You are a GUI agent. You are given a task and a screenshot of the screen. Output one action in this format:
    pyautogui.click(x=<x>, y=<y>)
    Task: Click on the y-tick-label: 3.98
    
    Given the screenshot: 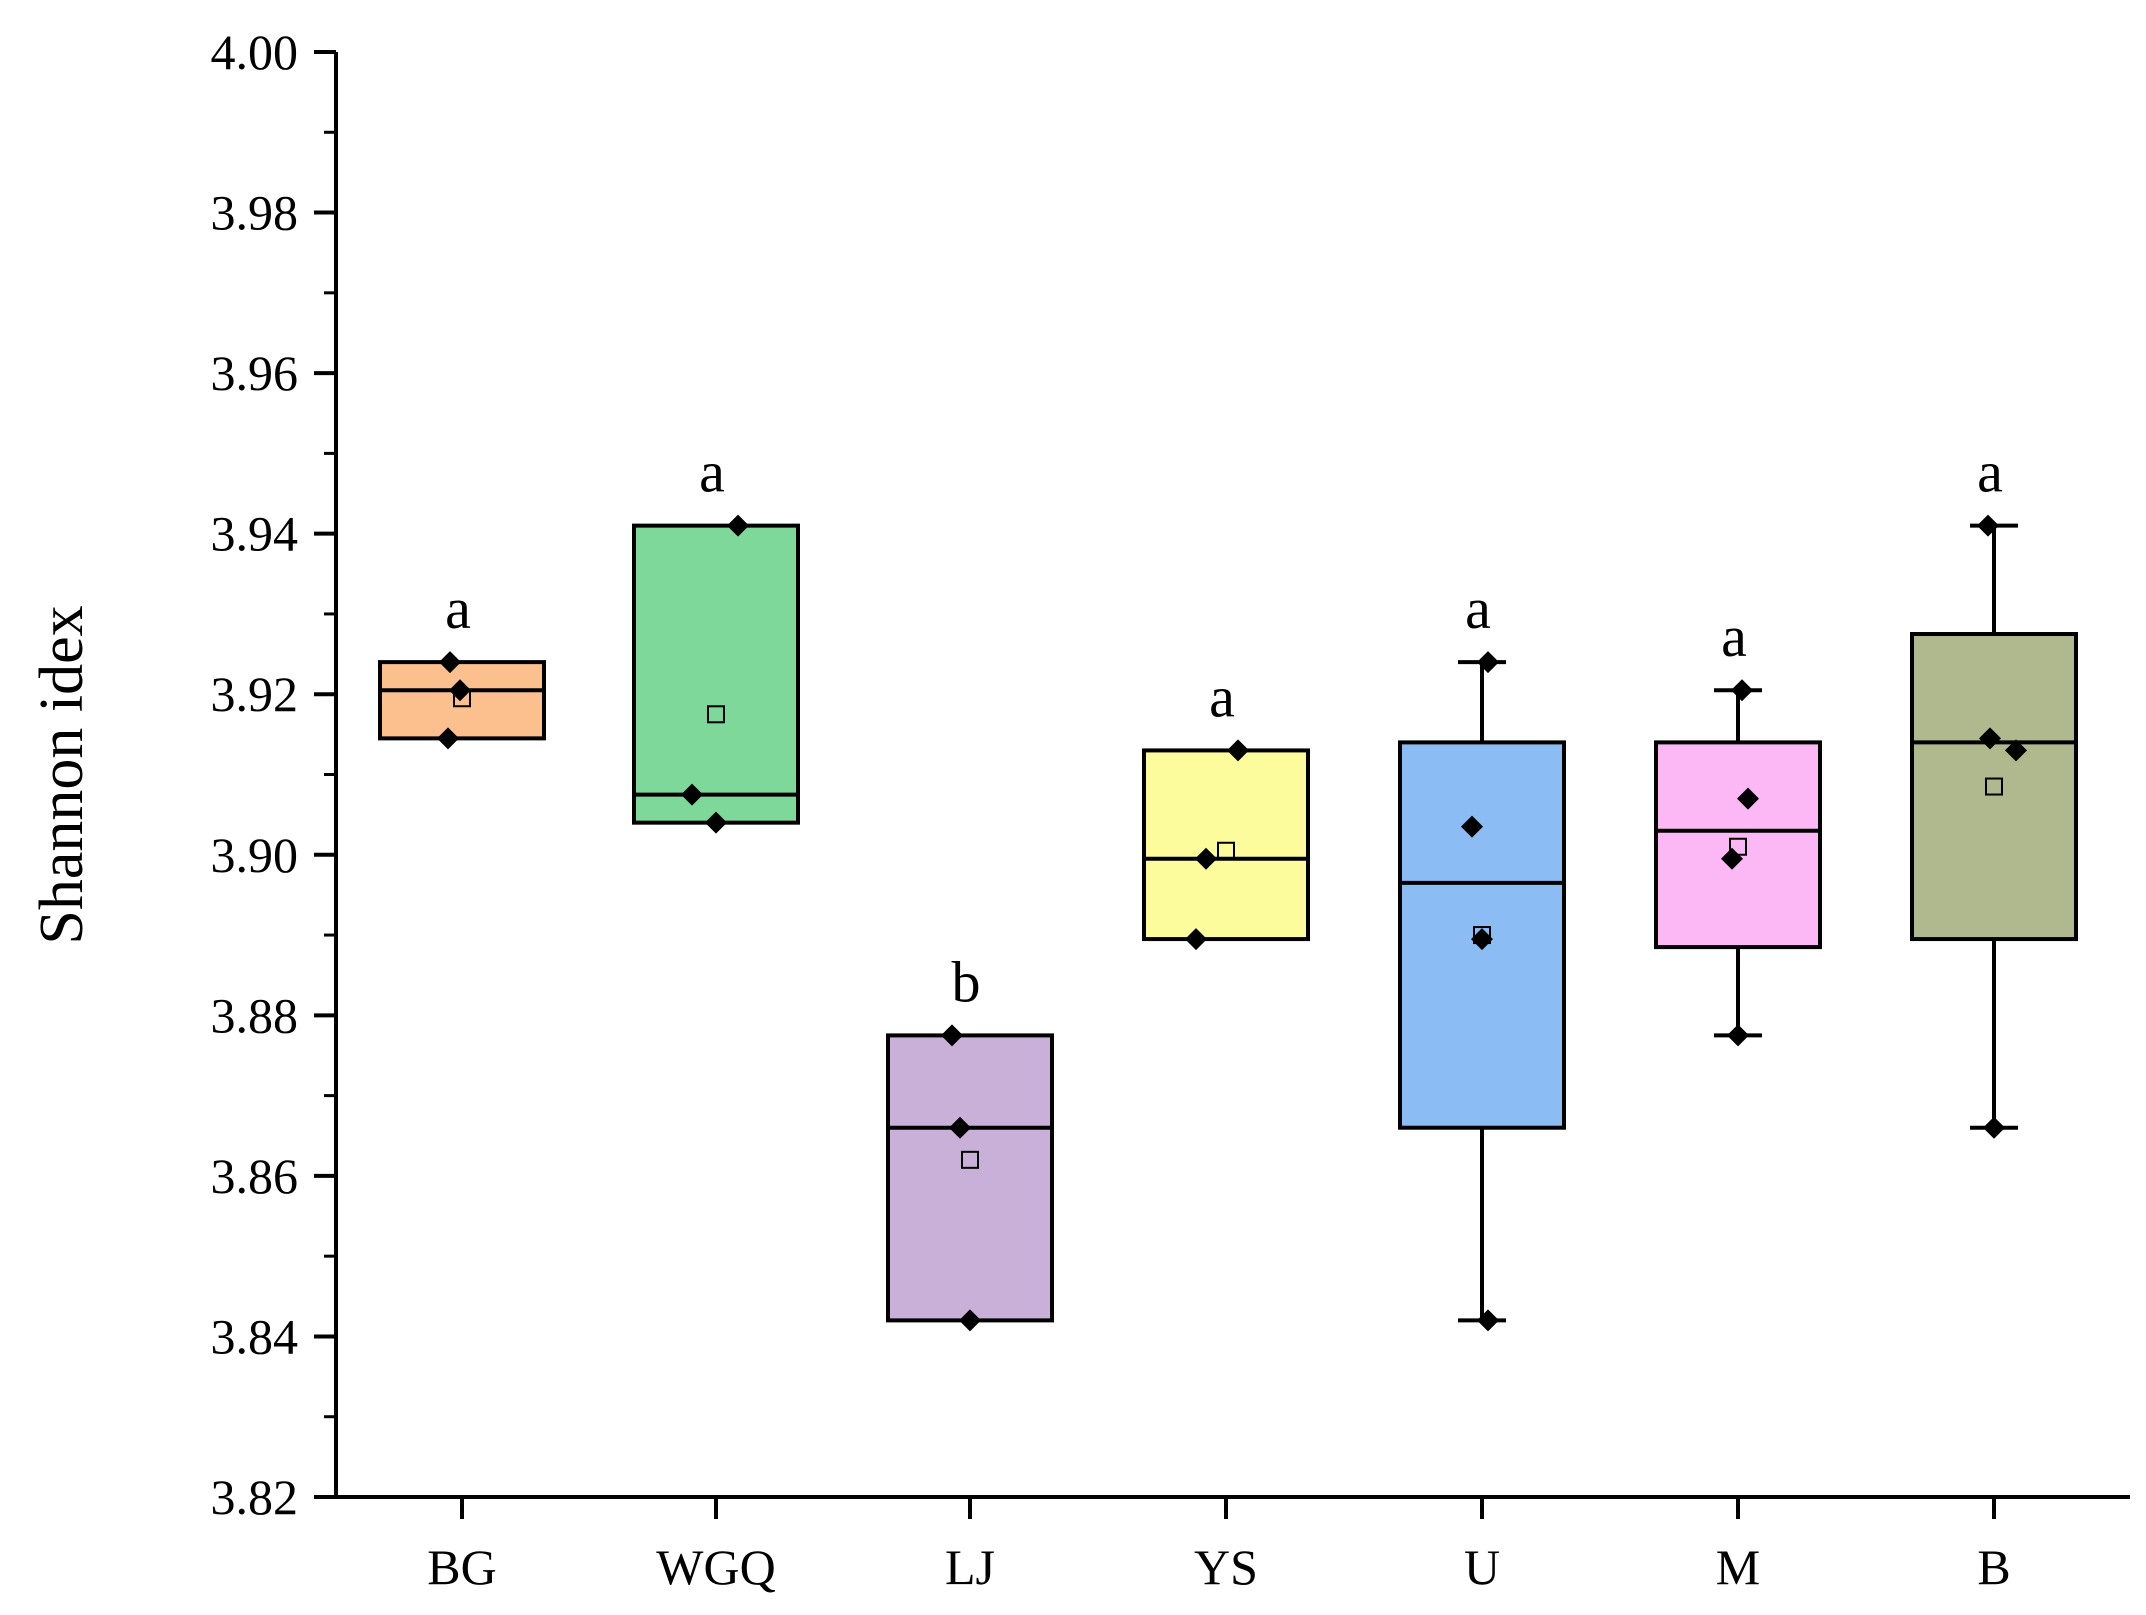 What is the action you would take?
    pyautogui.click(x=255, y=213)
    